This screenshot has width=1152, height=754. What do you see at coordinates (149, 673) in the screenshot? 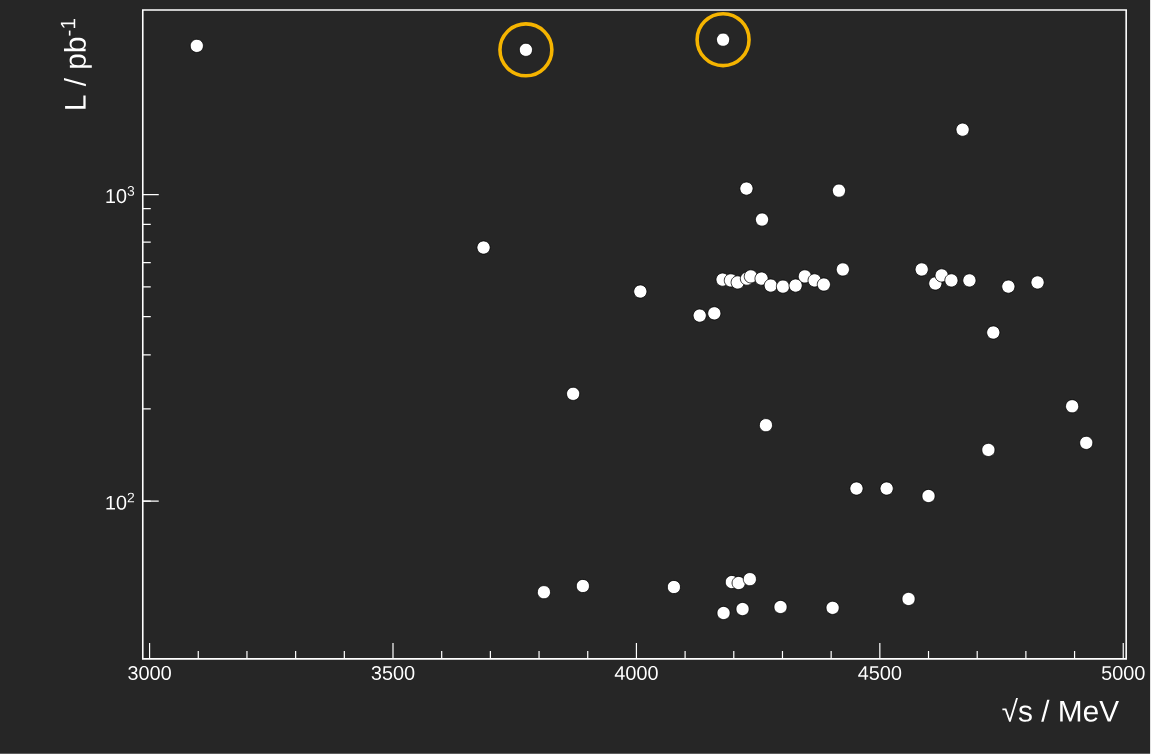
I see `x-tick-label: 3000` at bounding box center [149, 673].